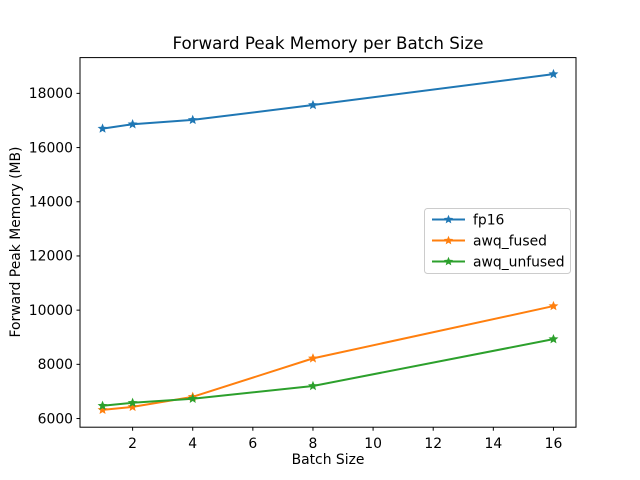 This screenshot has height=480, width=640. What do you see at coordinates (132, 444) in the screenshot?
I see `x-tick-label: 2` at bounding box center [132, 444].